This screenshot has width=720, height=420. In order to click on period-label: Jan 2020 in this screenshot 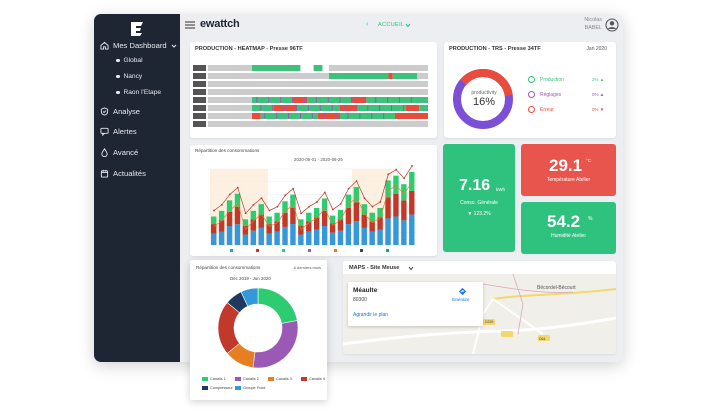, I will do `click(596, 49)`.